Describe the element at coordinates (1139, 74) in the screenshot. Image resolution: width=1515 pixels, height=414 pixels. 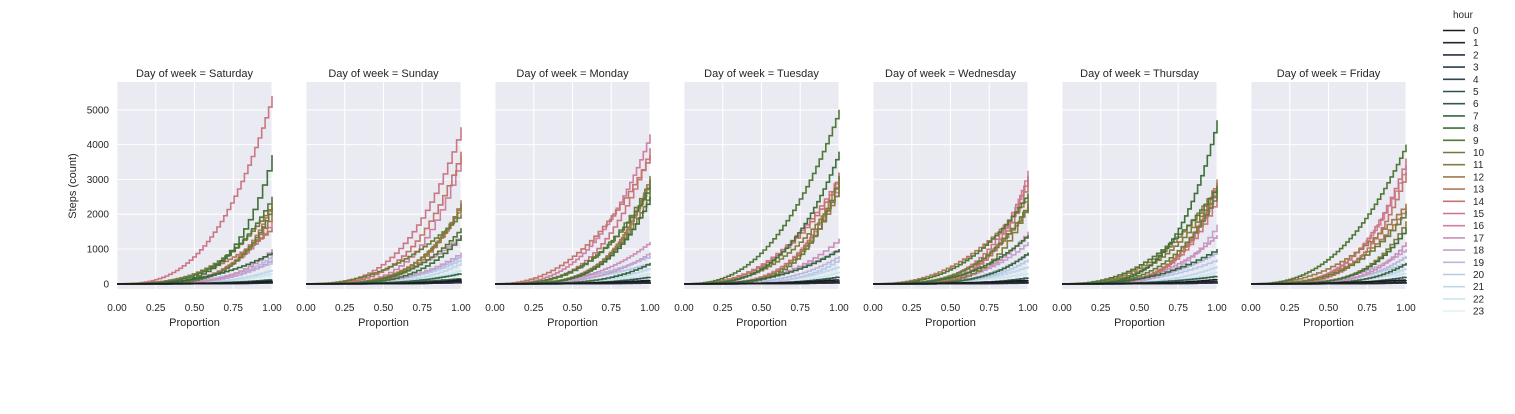
I see `facet-title: Day of week = Thursday` at that location.